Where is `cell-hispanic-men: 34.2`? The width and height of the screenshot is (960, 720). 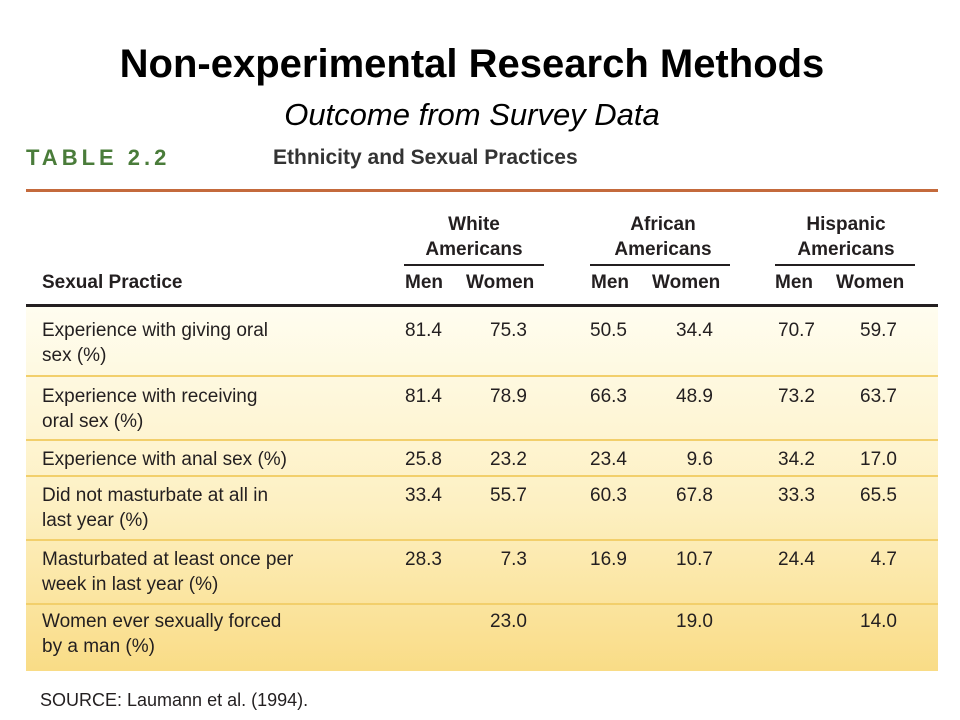 cell-hispanic-men: 34.2 is located at coordinates (796, 459).